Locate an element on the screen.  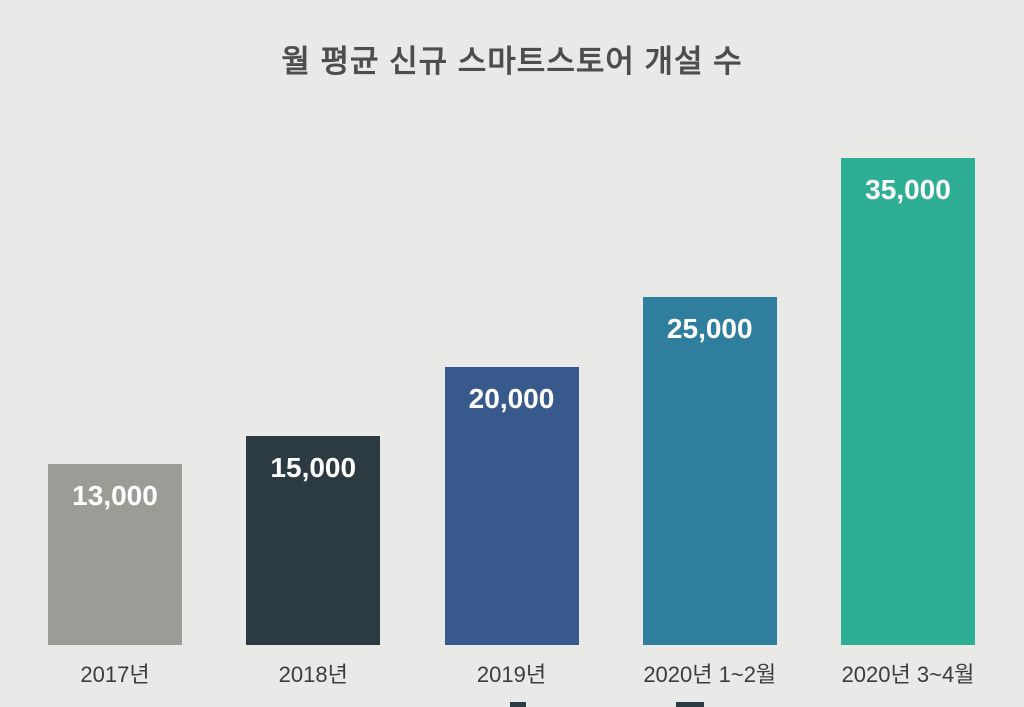
bar-group-2017: 13,000 2017년 is located at coordinates (115, 575).